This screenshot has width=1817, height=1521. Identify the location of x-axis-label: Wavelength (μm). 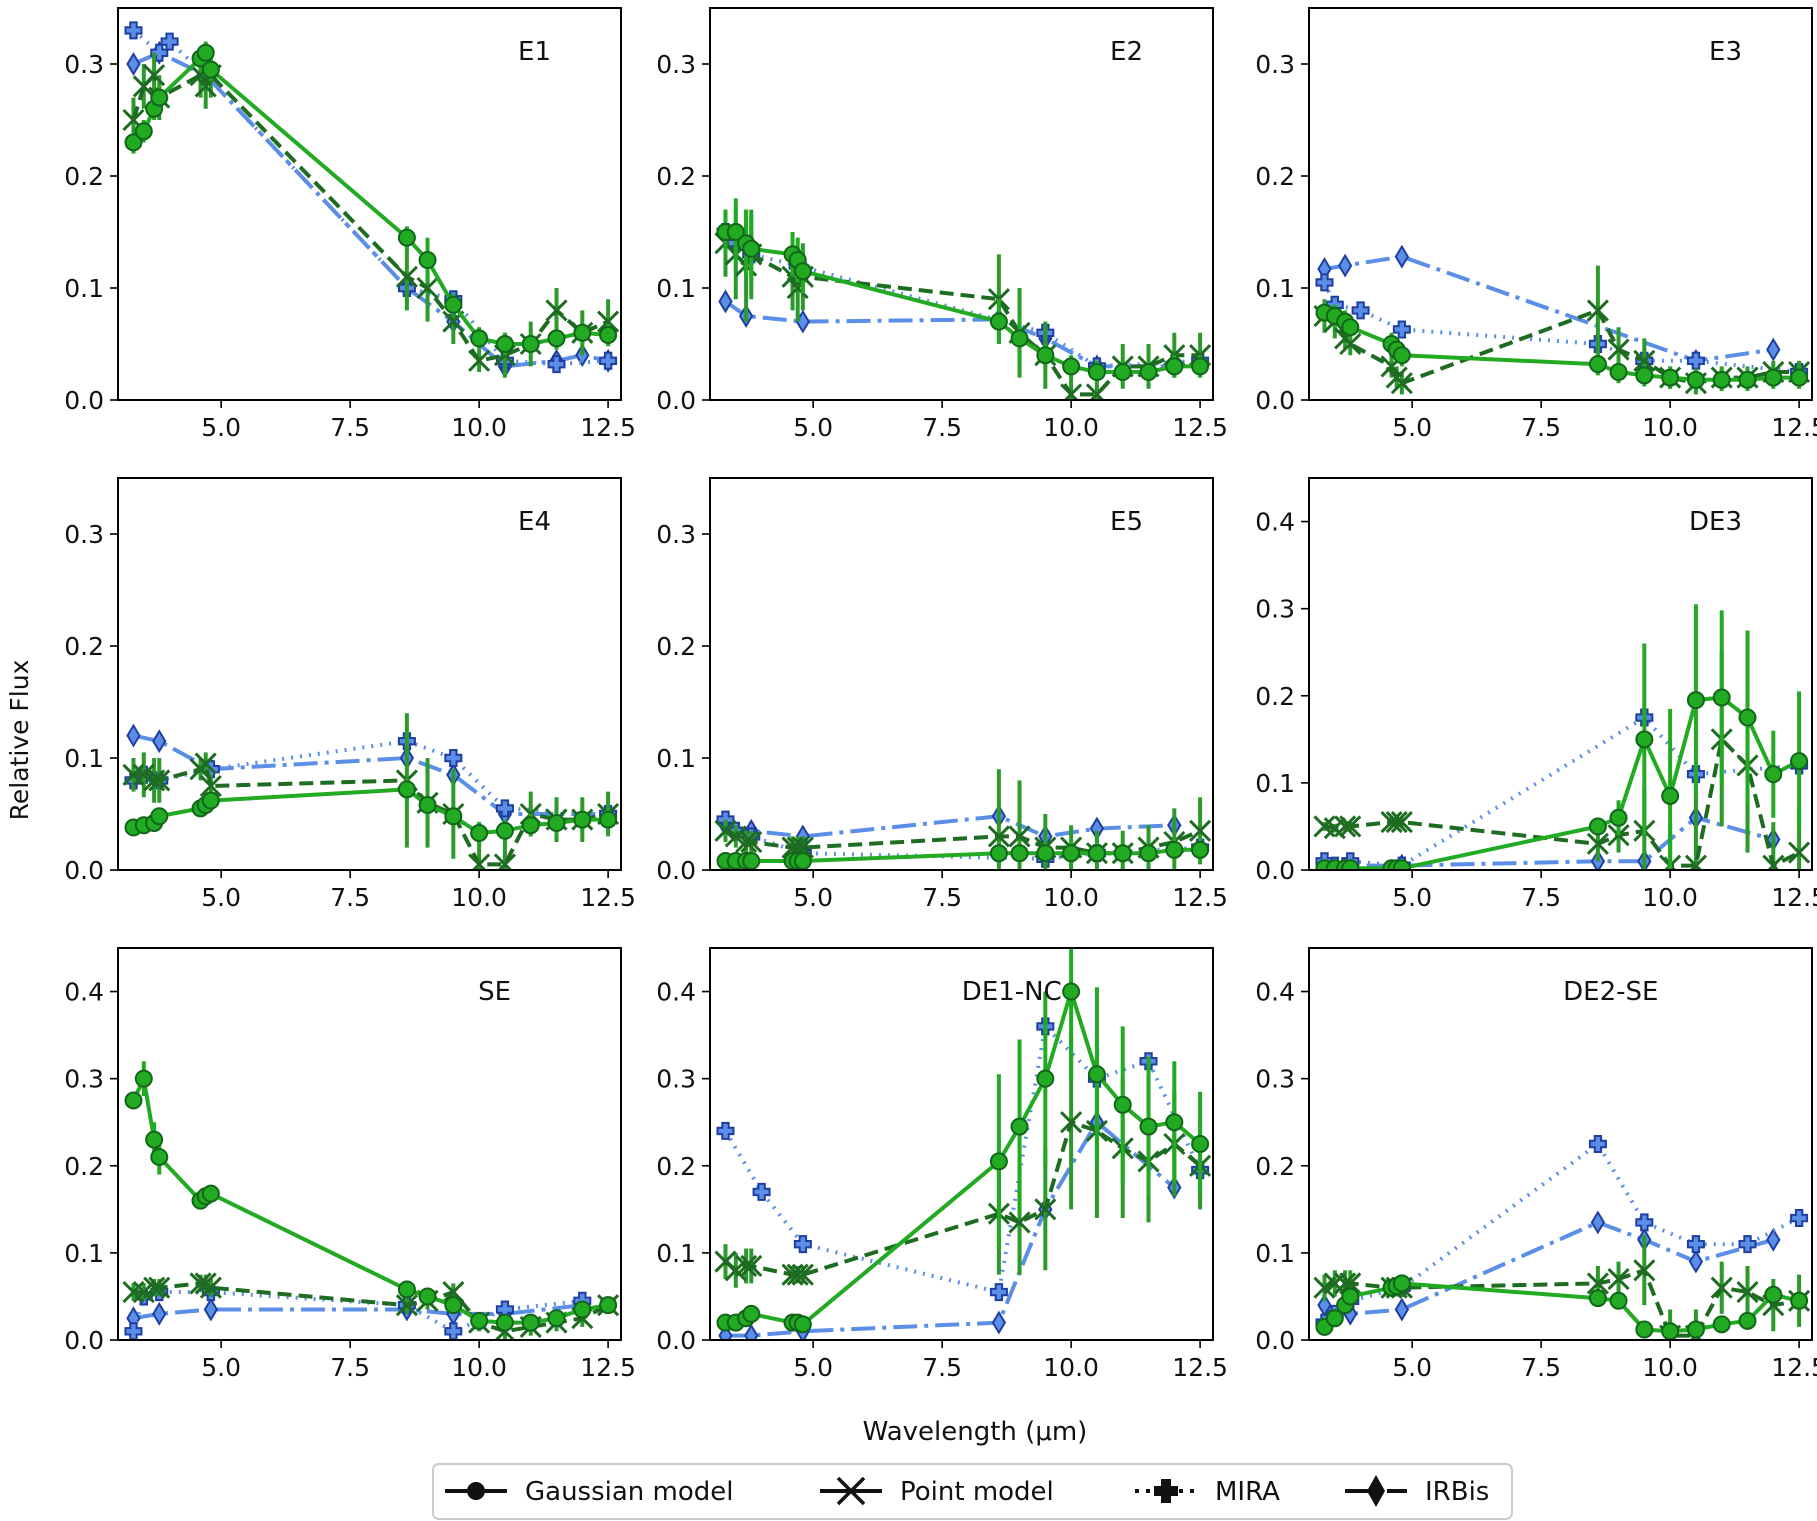
(975, 1432).